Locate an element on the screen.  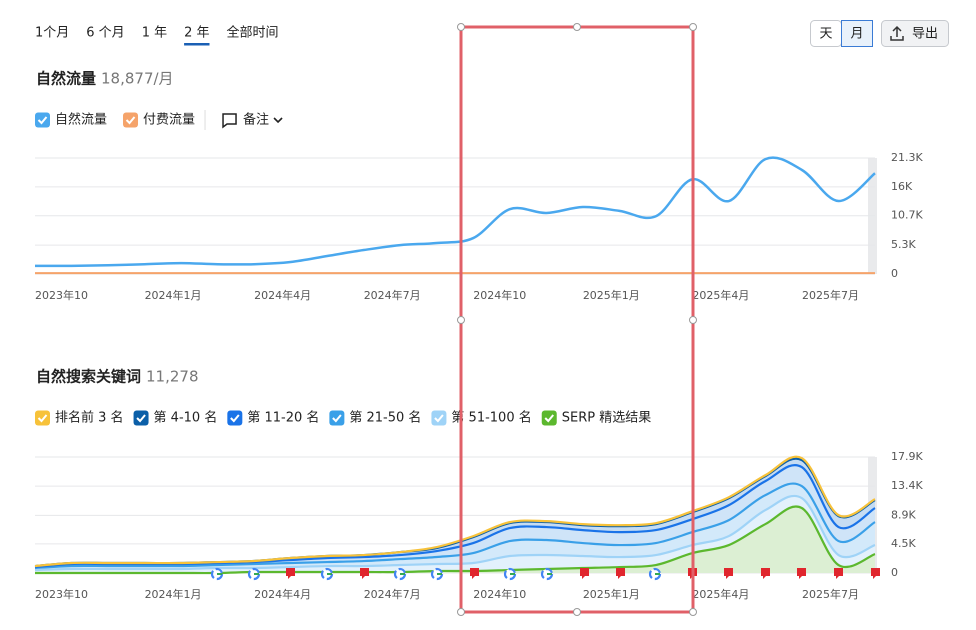
chart-summary: 18,877/月 is located at coordinates (137, 79).